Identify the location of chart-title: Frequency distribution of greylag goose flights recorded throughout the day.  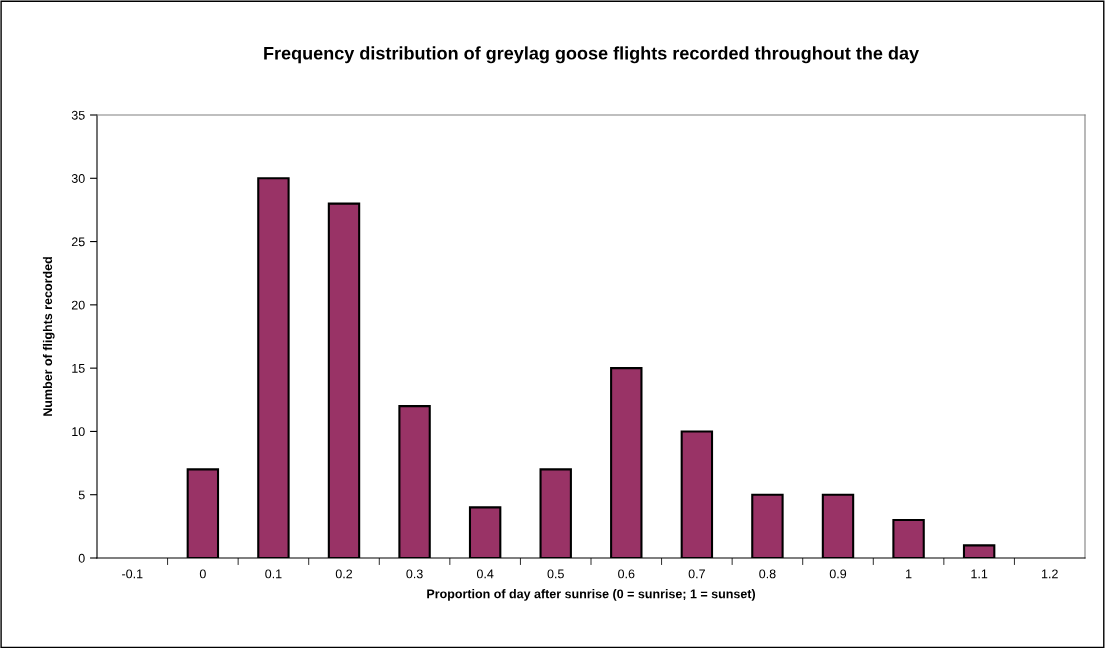
(591, 55).